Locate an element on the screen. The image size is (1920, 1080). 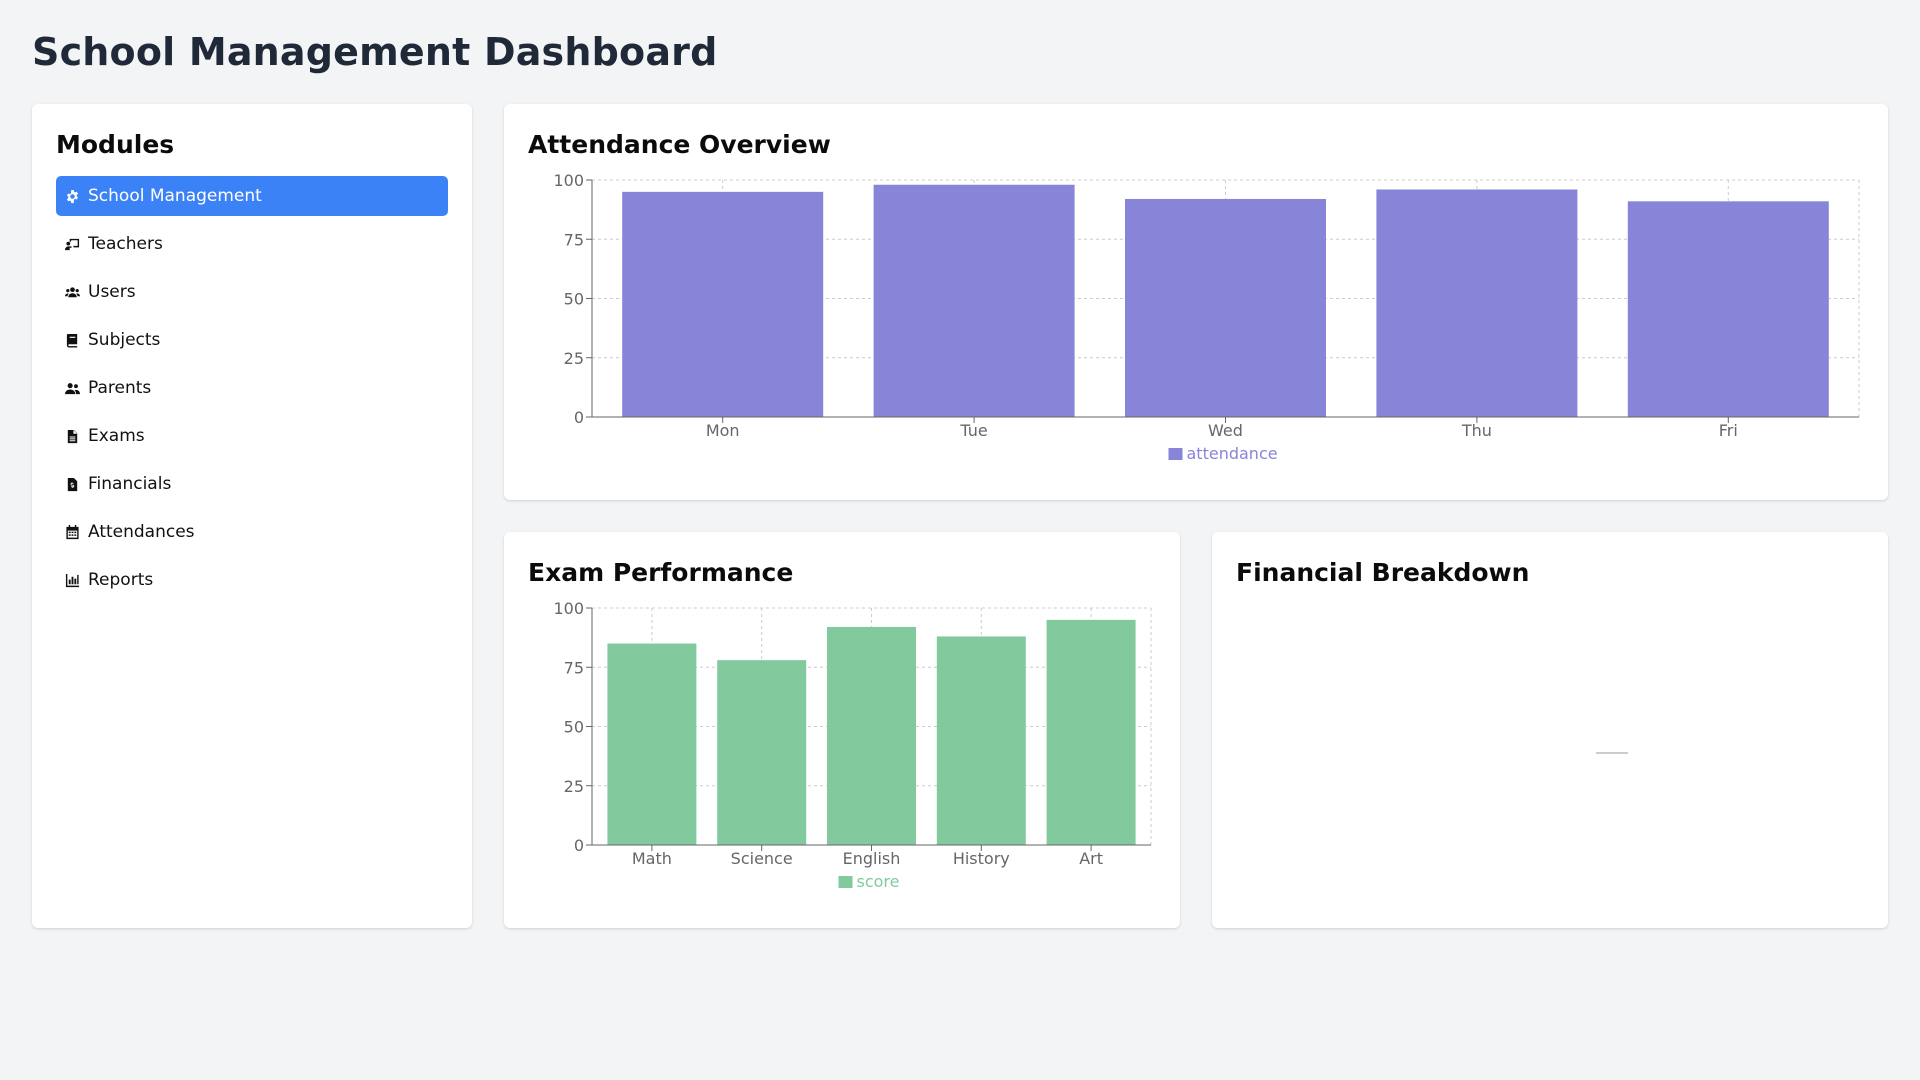
chart-bar-icon is located at coordinates (72, 580).